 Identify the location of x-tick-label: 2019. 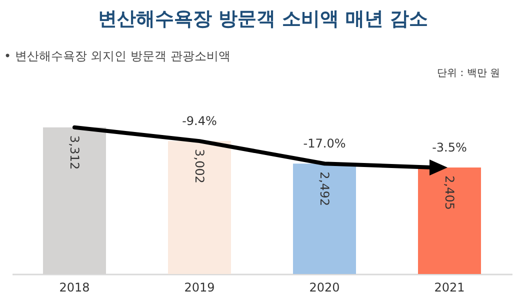
(199, 287).